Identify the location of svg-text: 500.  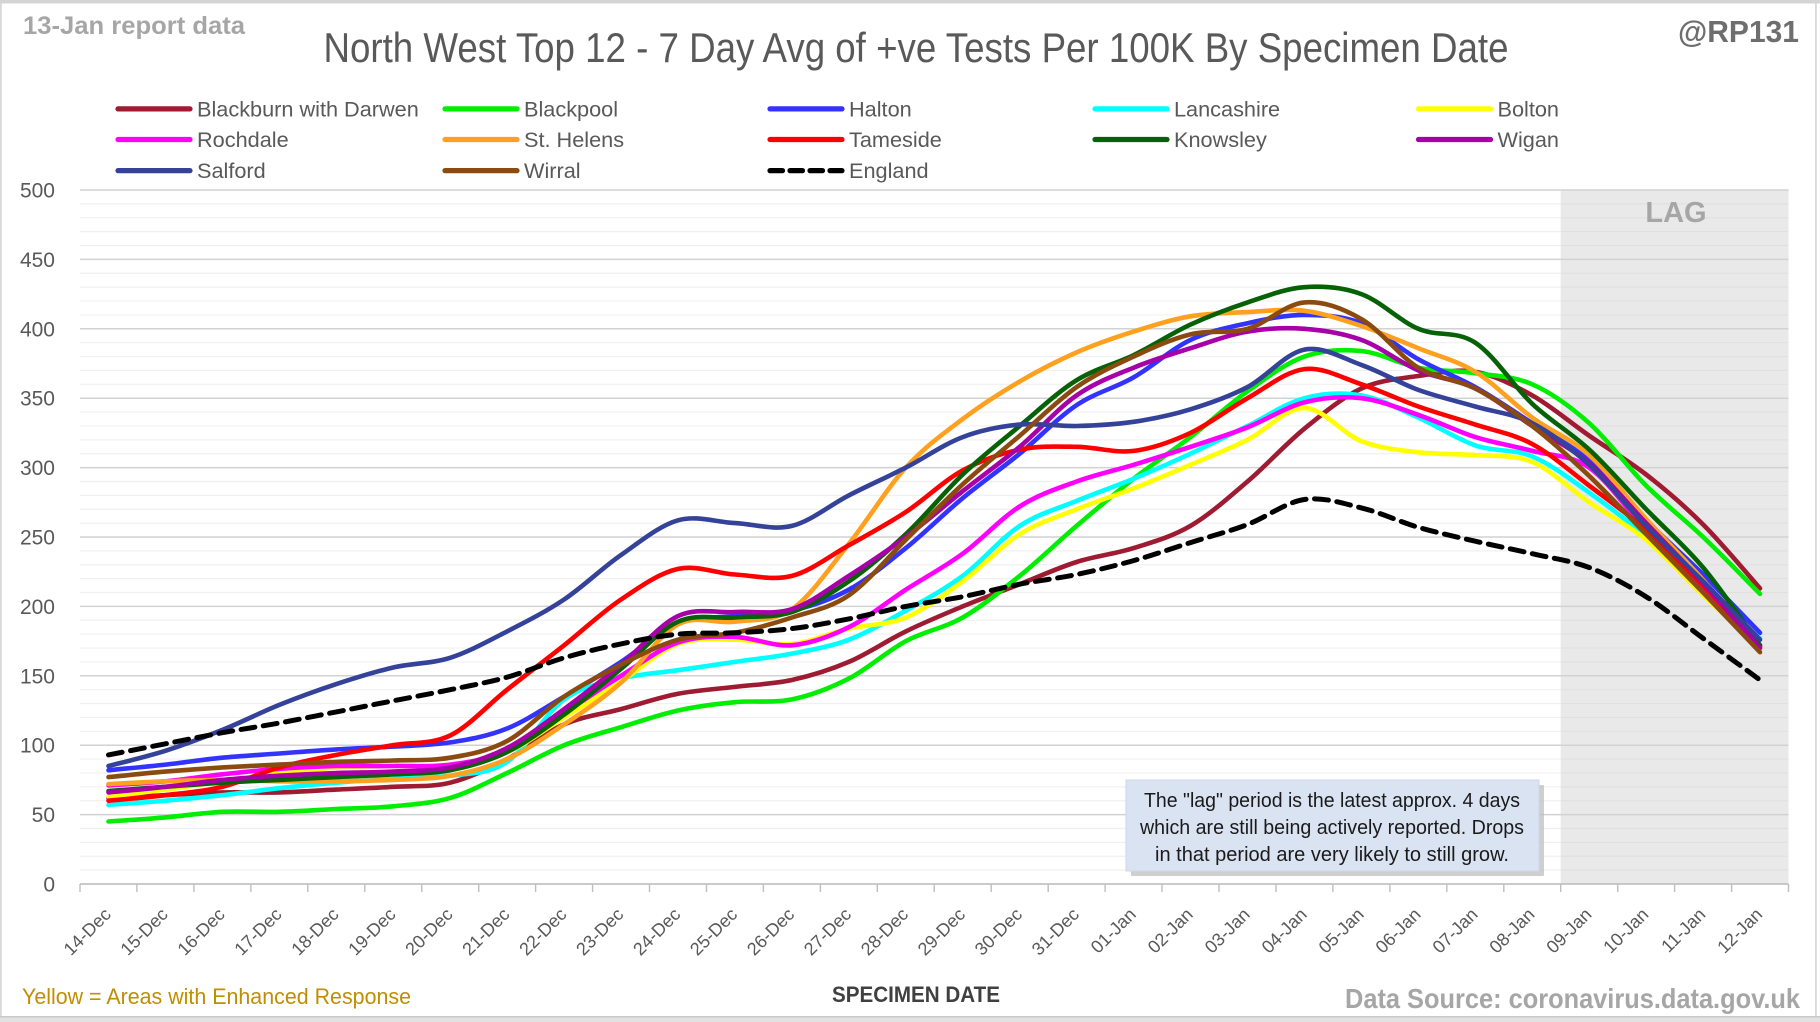
(37, 191).